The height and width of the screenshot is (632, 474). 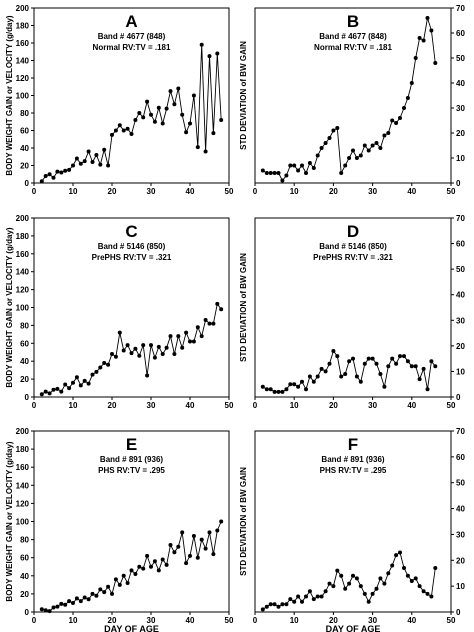 What do you see at coordinates (190, 405) in the screenshot?
I see `x-tick-label-c: 40` at bounding box center [190, 405].